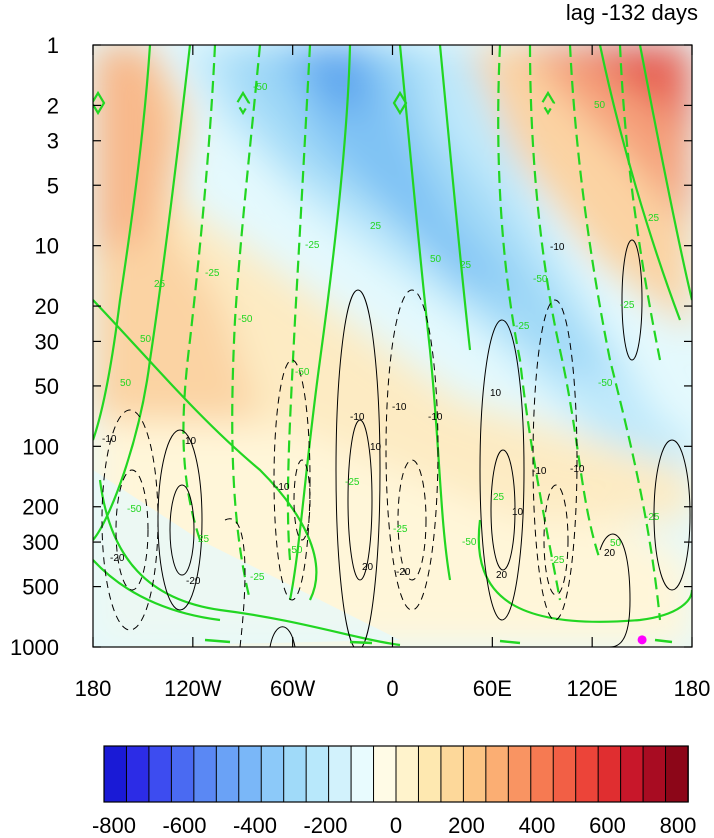  Describe the element at coordinates (642, 640) in the screenshot. I see `location-marker` at that location.